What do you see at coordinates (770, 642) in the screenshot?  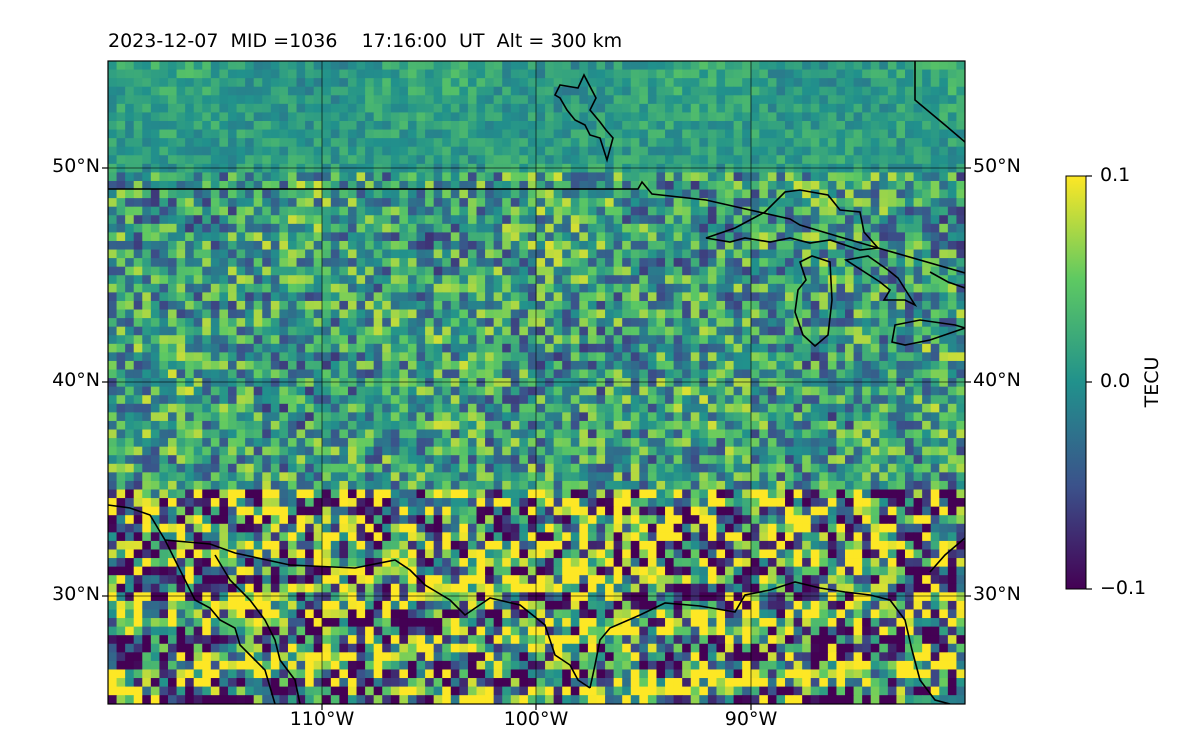 I see `gulf-coast-mexico` at bounding box center [770, 642].